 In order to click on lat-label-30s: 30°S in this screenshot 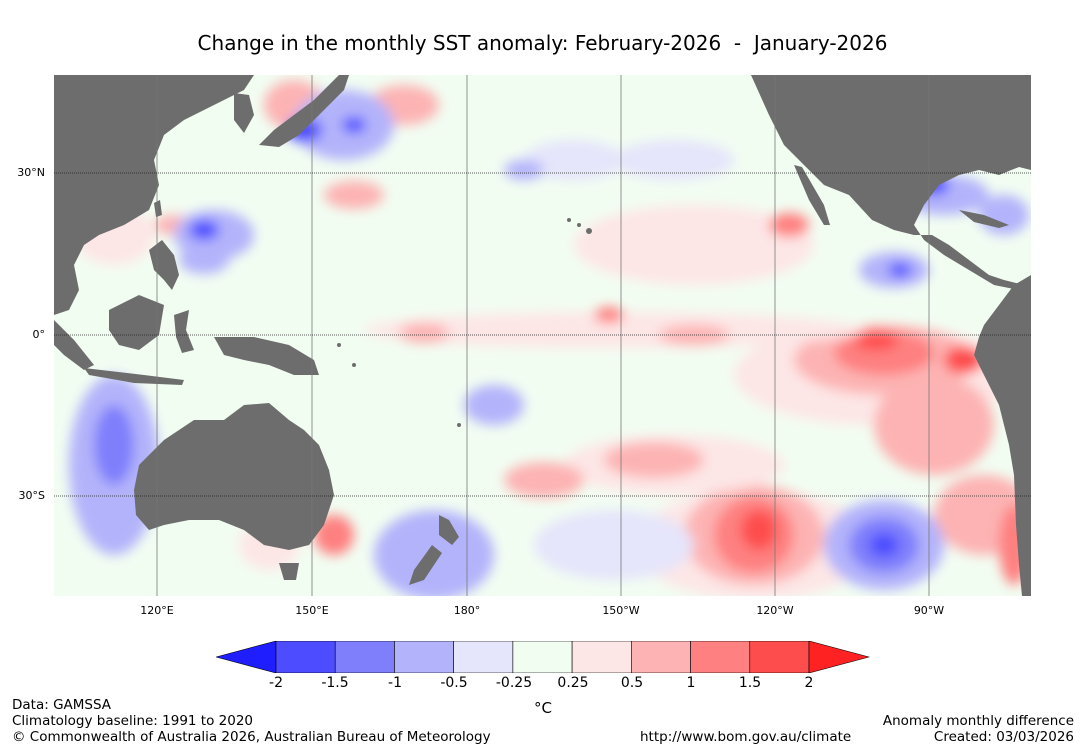, I will do `click(31, 495)`.